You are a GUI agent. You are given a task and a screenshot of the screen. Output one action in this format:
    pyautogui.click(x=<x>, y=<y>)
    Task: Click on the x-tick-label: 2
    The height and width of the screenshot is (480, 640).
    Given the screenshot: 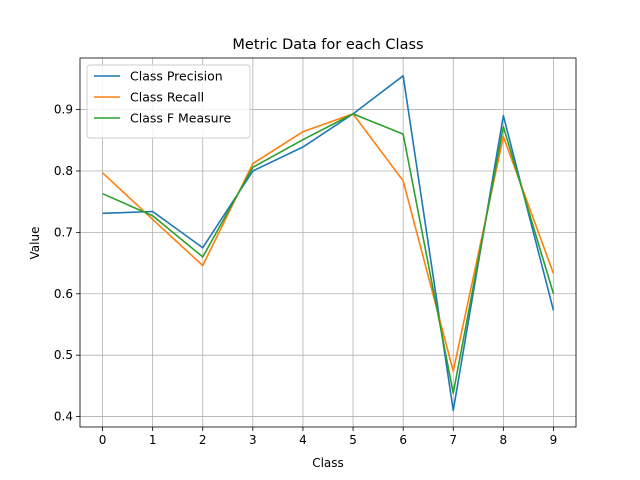 What is the action you would take?
    pyautogui.click(x=203, y=440)
    